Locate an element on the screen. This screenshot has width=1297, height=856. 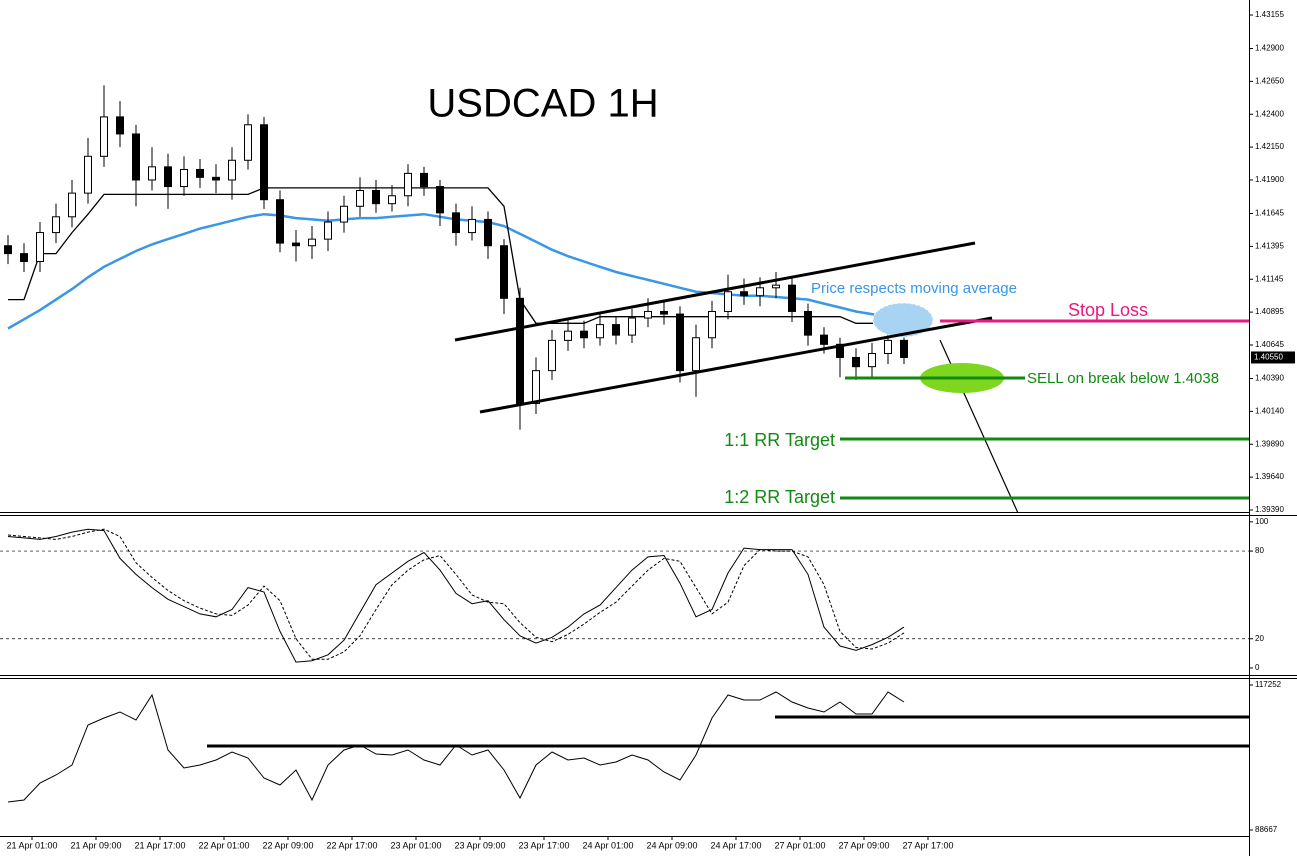
highlight-ellipse is located at coordinates (903, 320).